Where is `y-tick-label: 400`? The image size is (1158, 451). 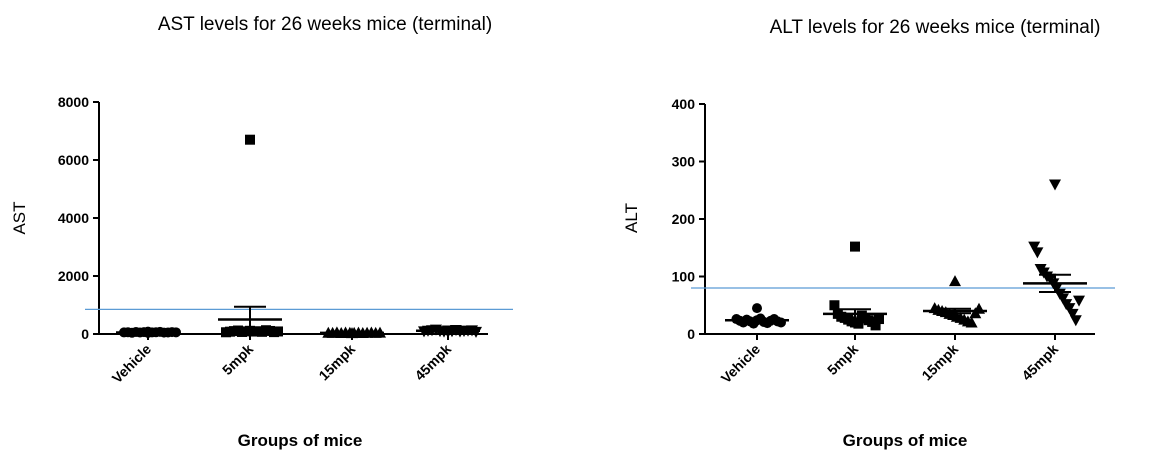 y-tick-label: 400 is located at coordinates (684, 104).